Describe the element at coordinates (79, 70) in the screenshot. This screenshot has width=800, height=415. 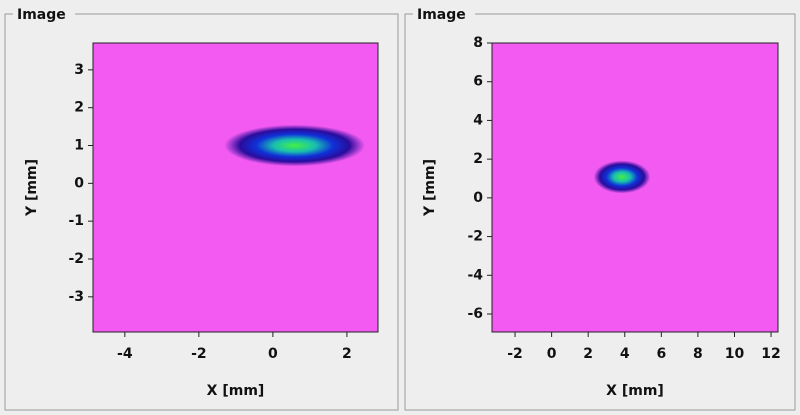
I see `y-tick-label: 3` at that location.